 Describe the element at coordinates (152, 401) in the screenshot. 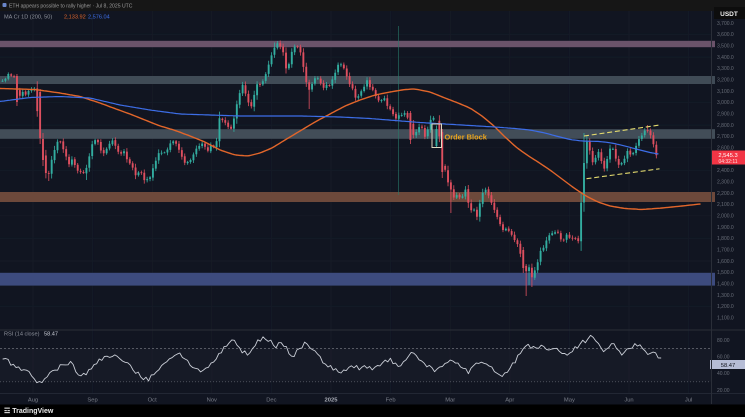

I see `svg-text: Oct` at that location.